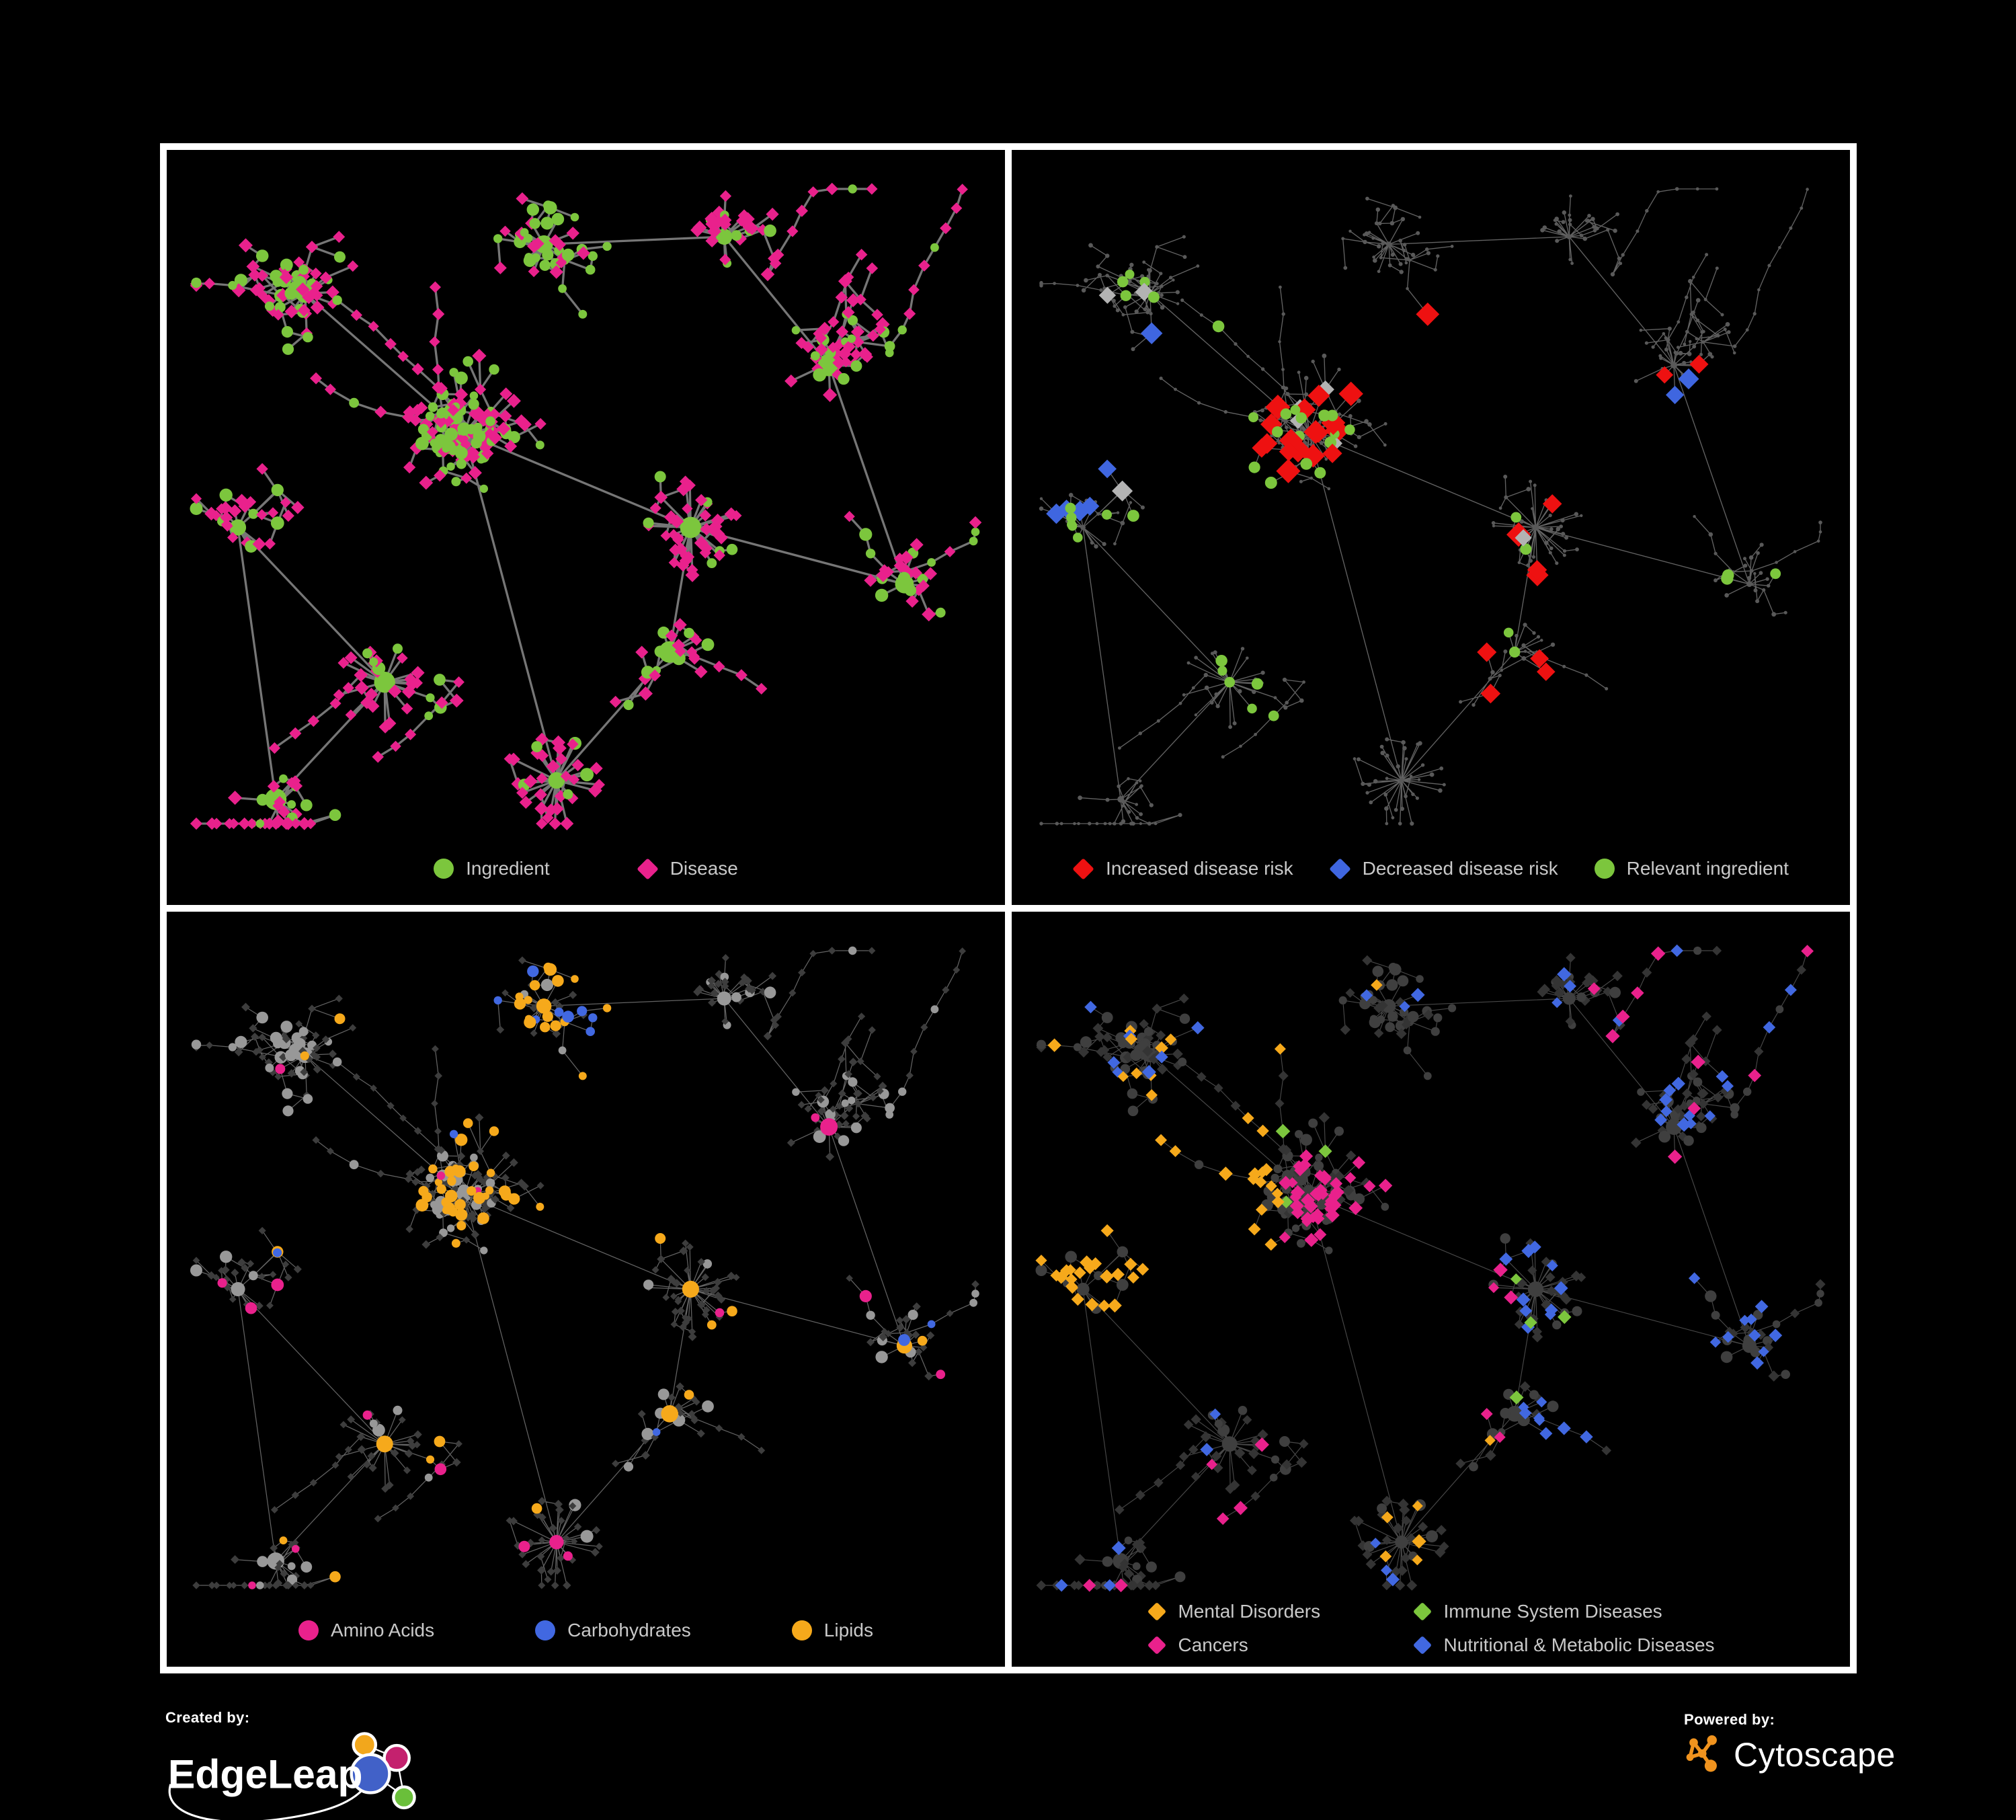  I want to click on edgeleap-green-node, so click(404, 1797).